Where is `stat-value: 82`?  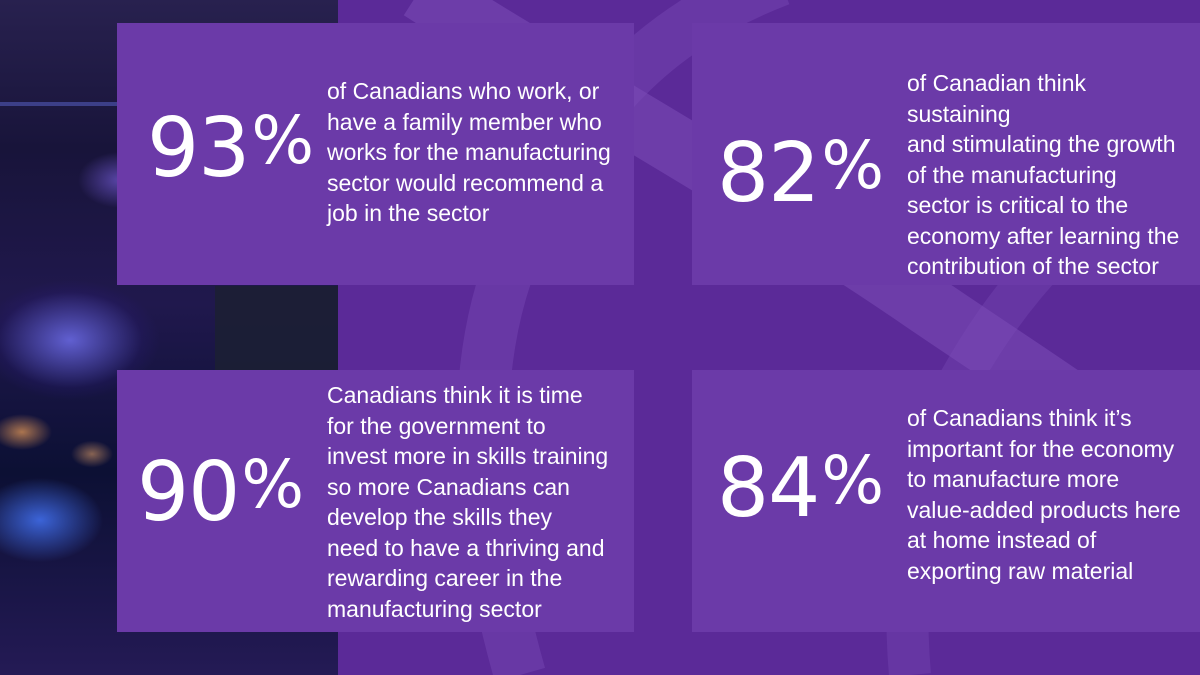 stat-value: 82 is located at coordinates (768, 173).